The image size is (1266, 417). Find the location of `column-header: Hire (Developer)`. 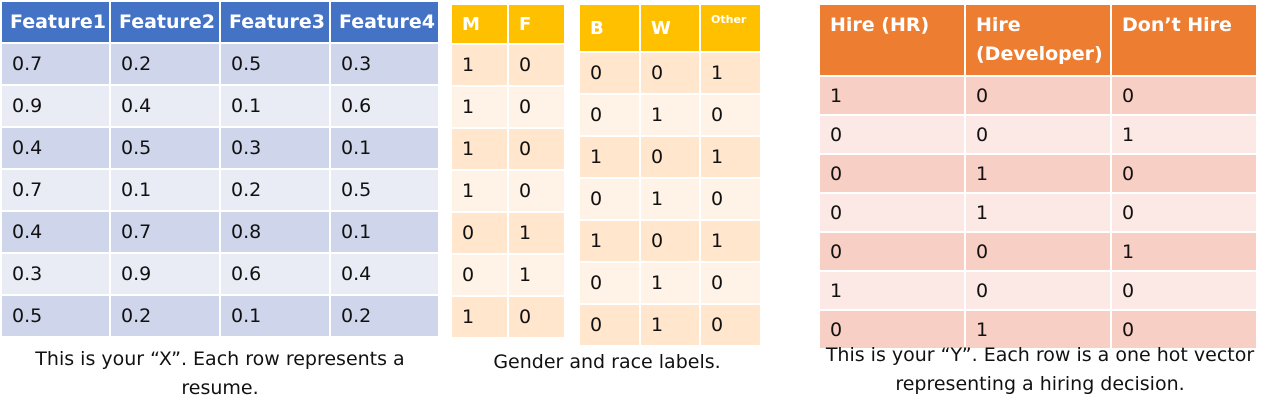

column-header: Hire (Developer) is located at coordinates (1039, 41).